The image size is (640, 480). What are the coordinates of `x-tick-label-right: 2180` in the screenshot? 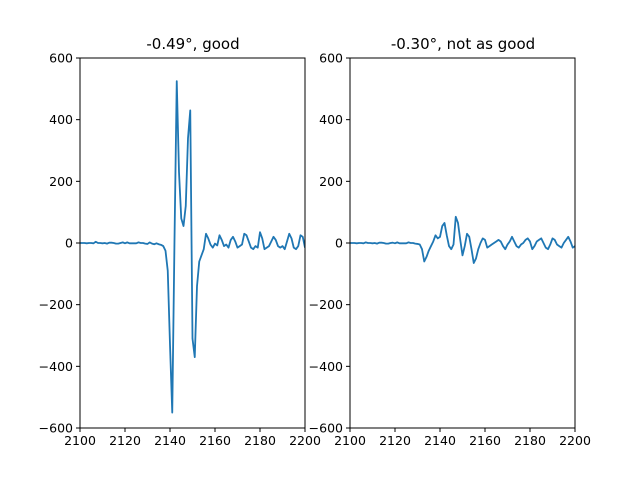 It's located at (530, 440).